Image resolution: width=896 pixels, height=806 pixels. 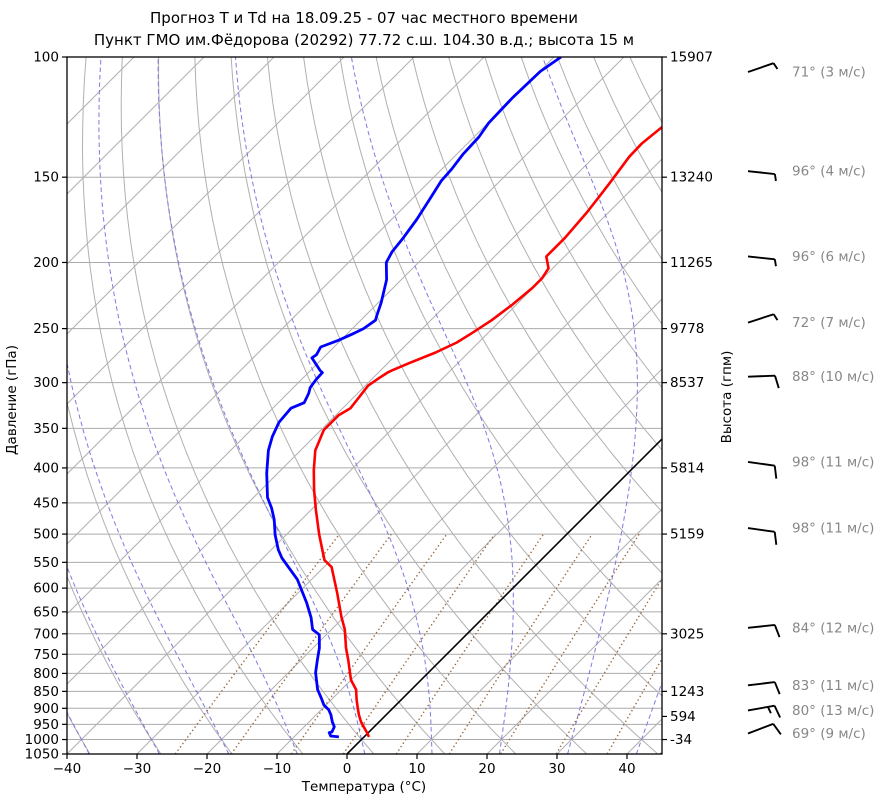 I want to click on height-tick-label: 13240, so click(x=691, y=178).